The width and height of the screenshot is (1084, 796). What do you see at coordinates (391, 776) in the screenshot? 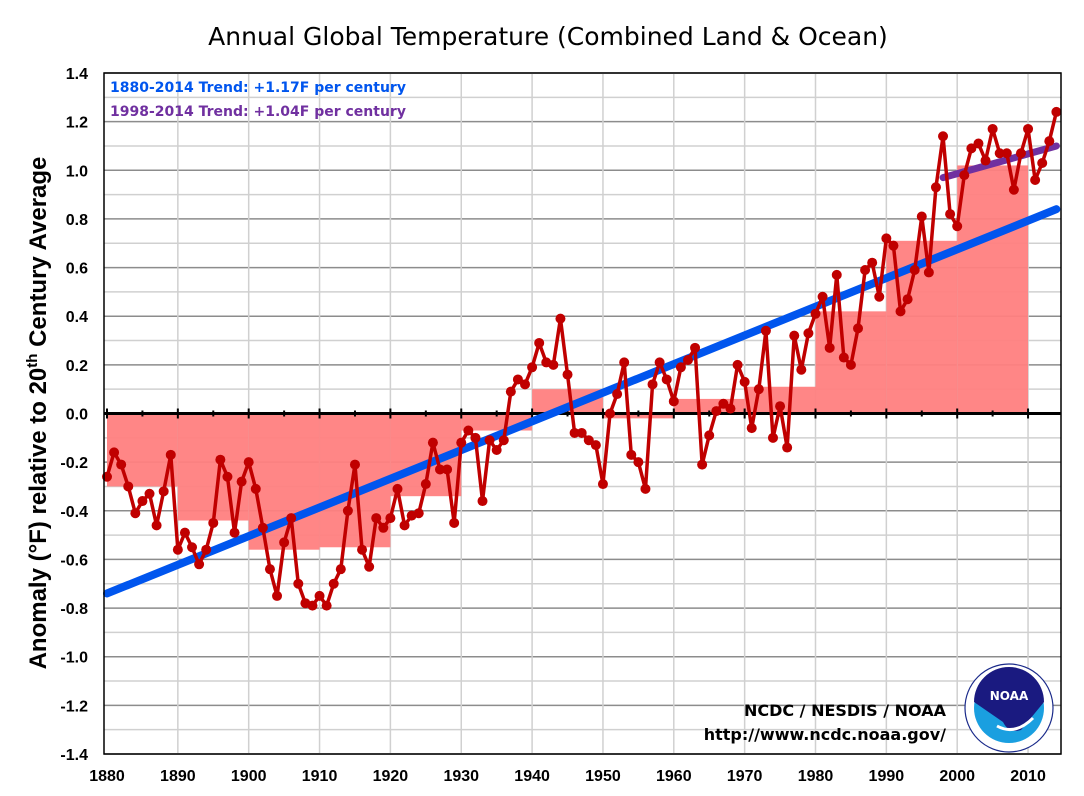
I see `x-tick-label: 1920` at bounding box center [391, 776].